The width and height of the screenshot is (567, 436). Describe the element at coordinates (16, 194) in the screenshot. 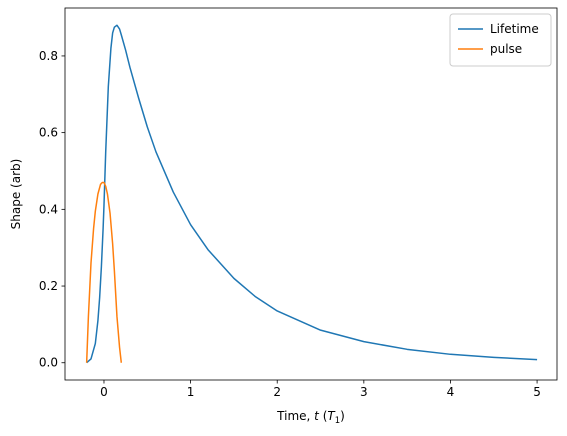

I see `y-axis-label: Shape (arb)` at that location.